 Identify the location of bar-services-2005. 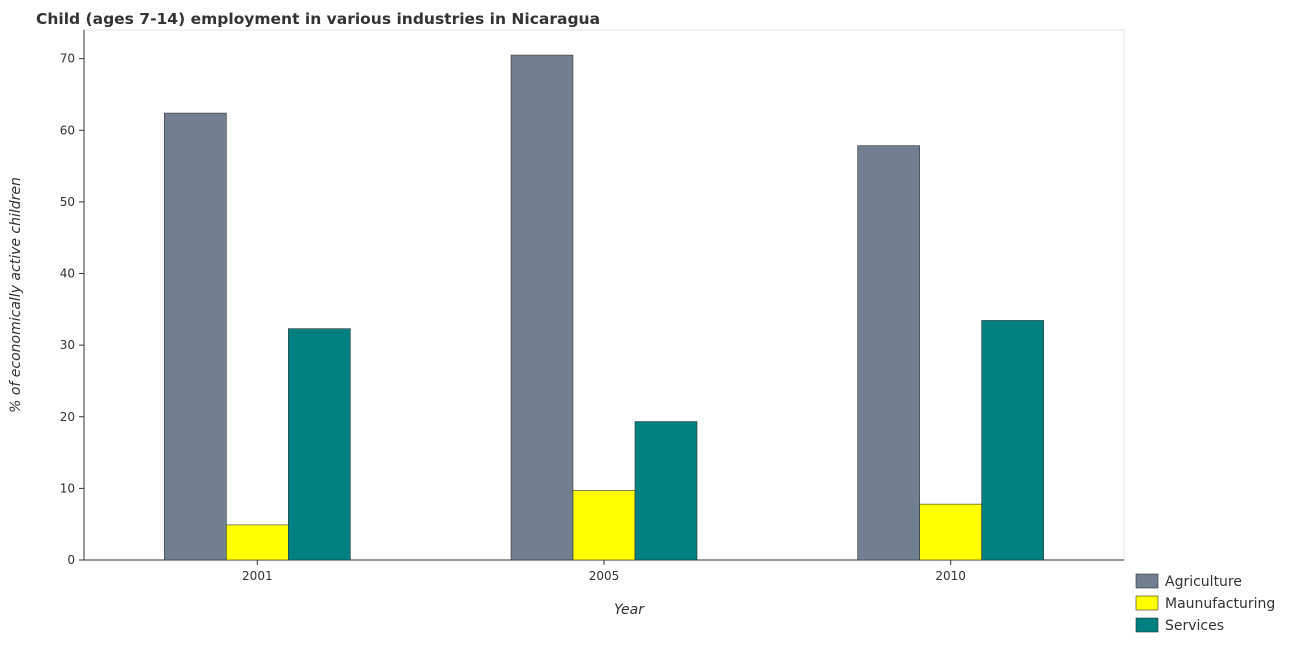
(666, 491).